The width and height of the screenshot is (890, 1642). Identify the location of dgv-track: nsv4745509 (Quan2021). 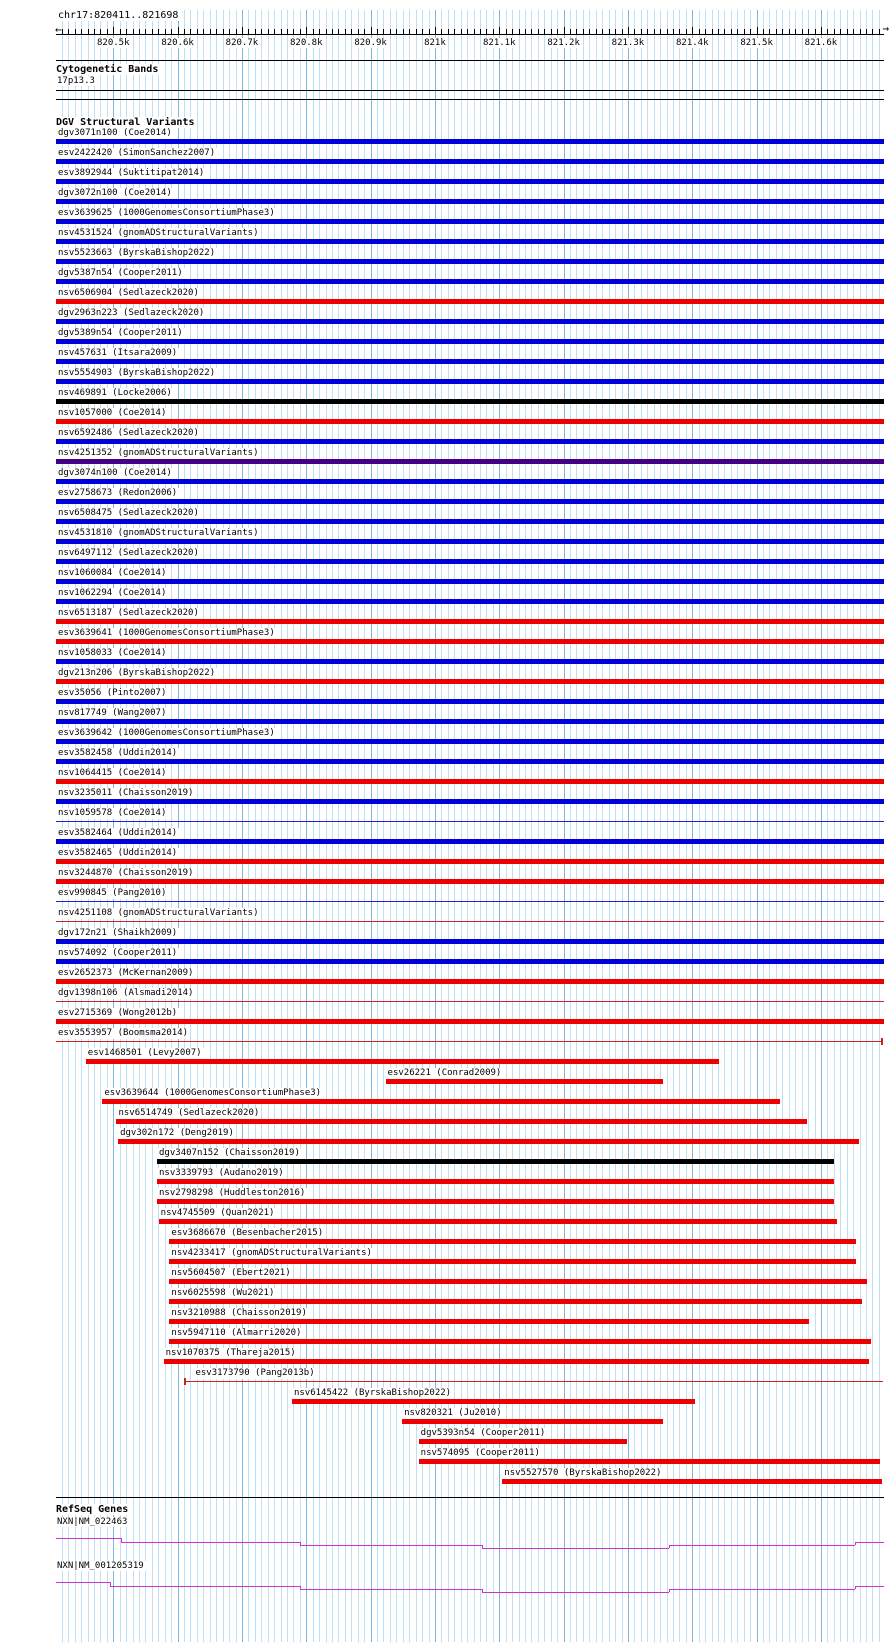
(445, 1218).